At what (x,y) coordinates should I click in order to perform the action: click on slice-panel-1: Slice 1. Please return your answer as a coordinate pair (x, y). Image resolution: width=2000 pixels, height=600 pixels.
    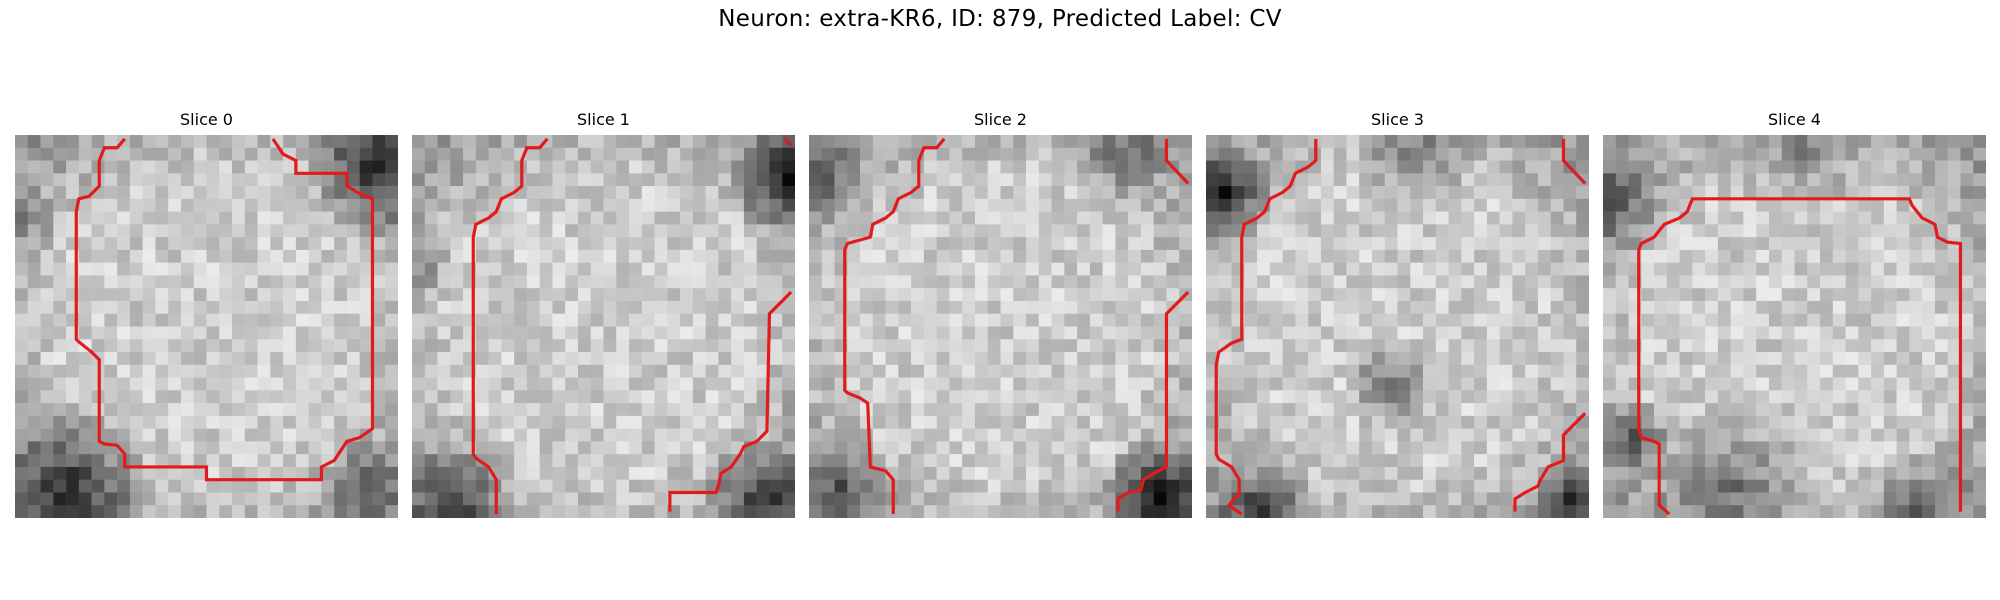
    Looking at the image, I should click on (603, 313).